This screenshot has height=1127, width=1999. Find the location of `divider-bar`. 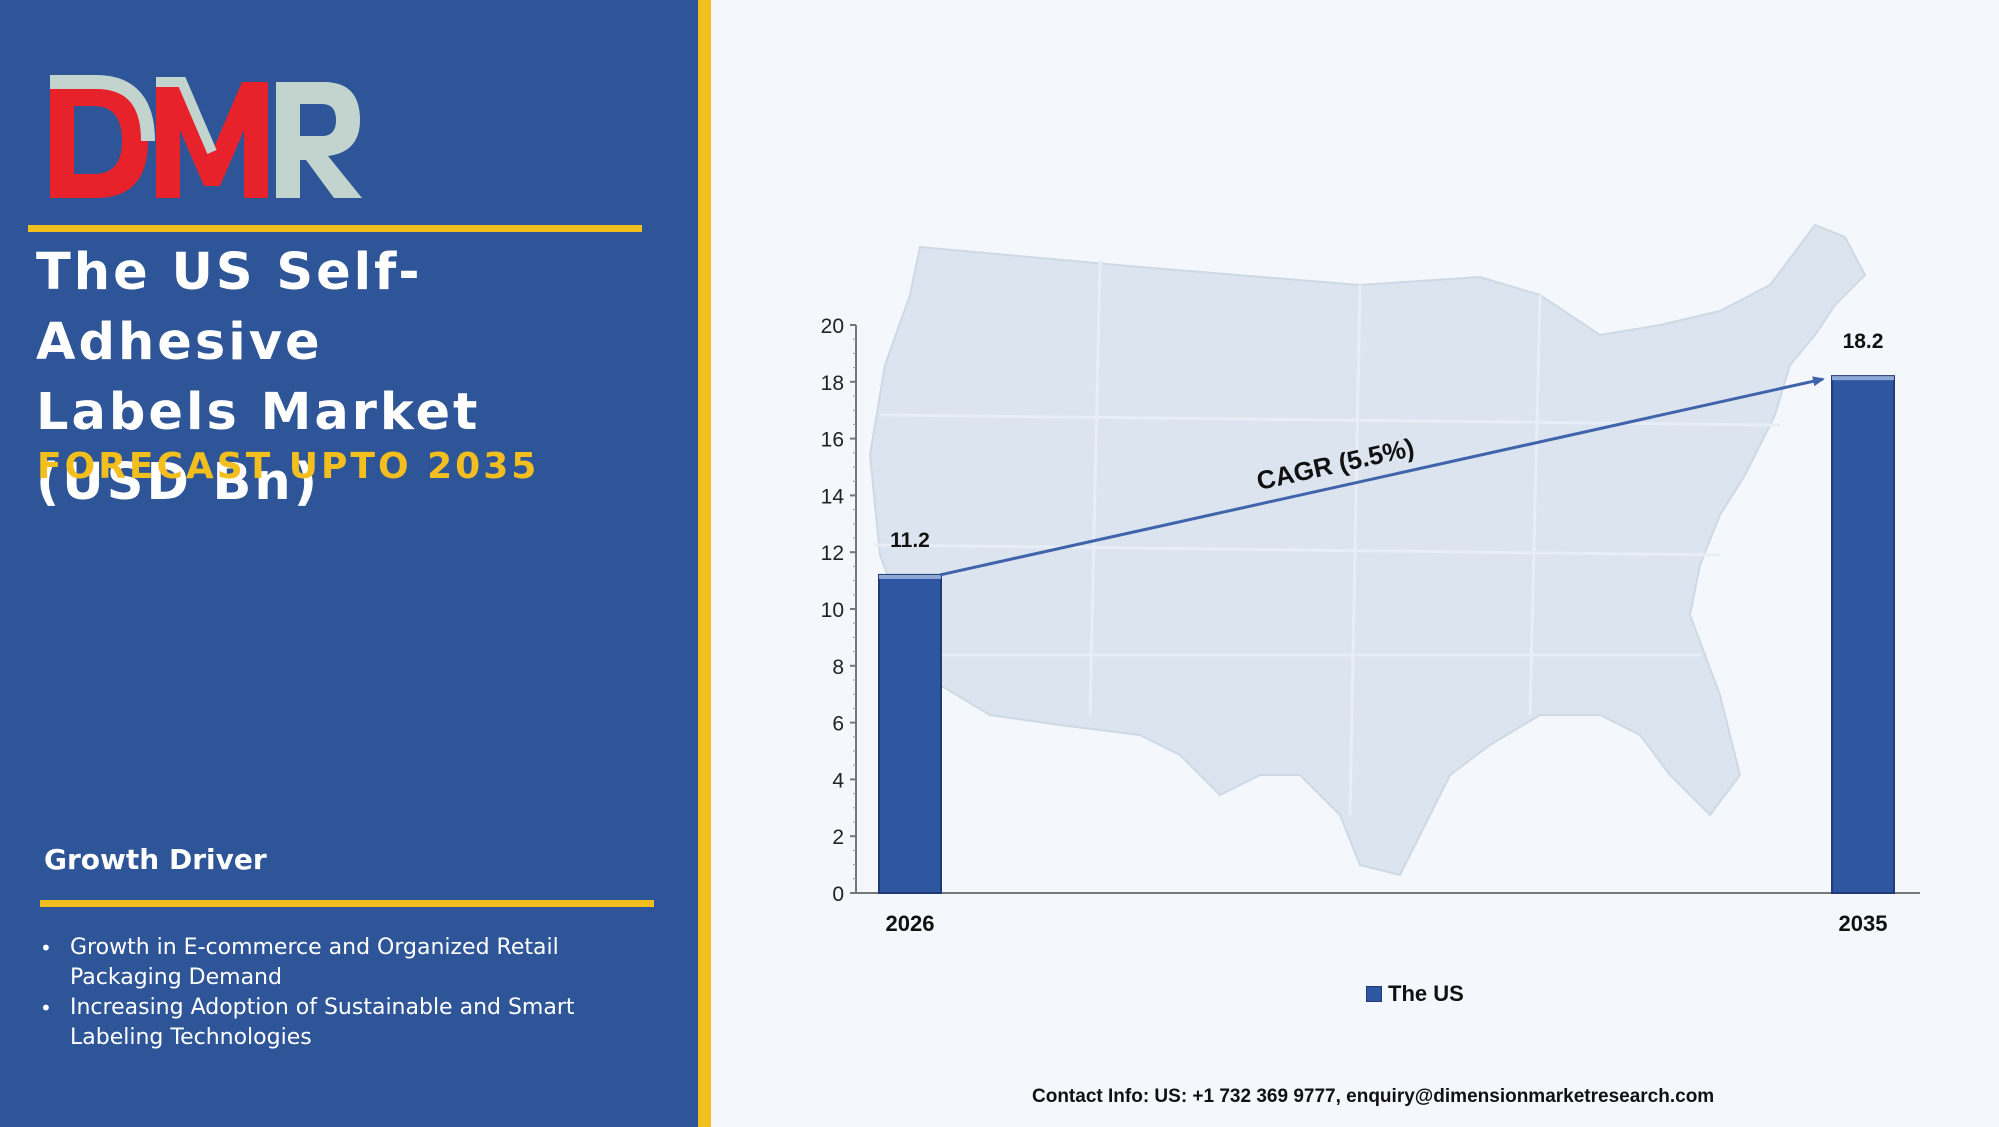

divider-bar is located at coordinates (704, 563).